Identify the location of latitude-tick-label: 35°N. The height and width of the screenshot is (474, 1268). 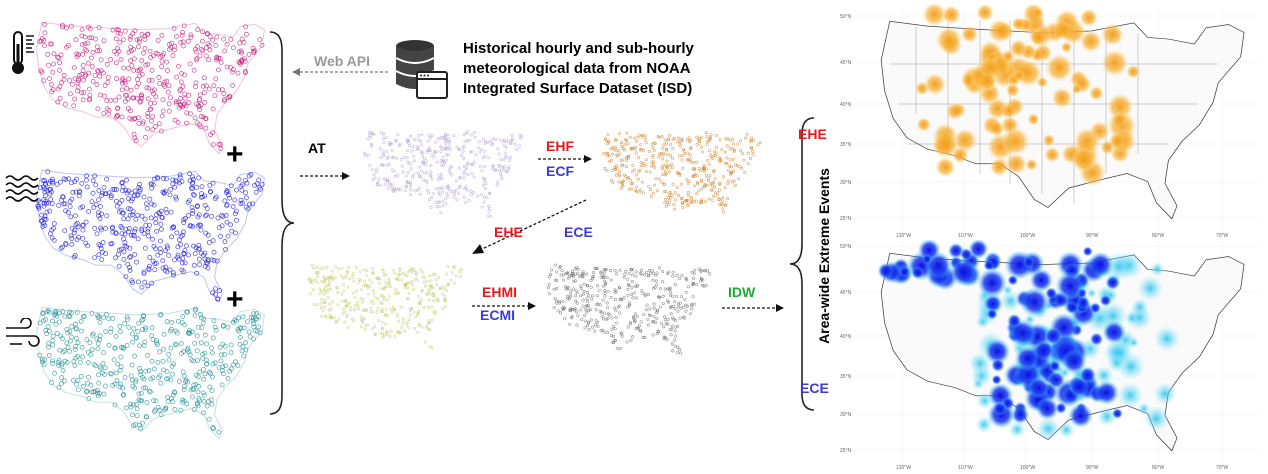
(846, 145).